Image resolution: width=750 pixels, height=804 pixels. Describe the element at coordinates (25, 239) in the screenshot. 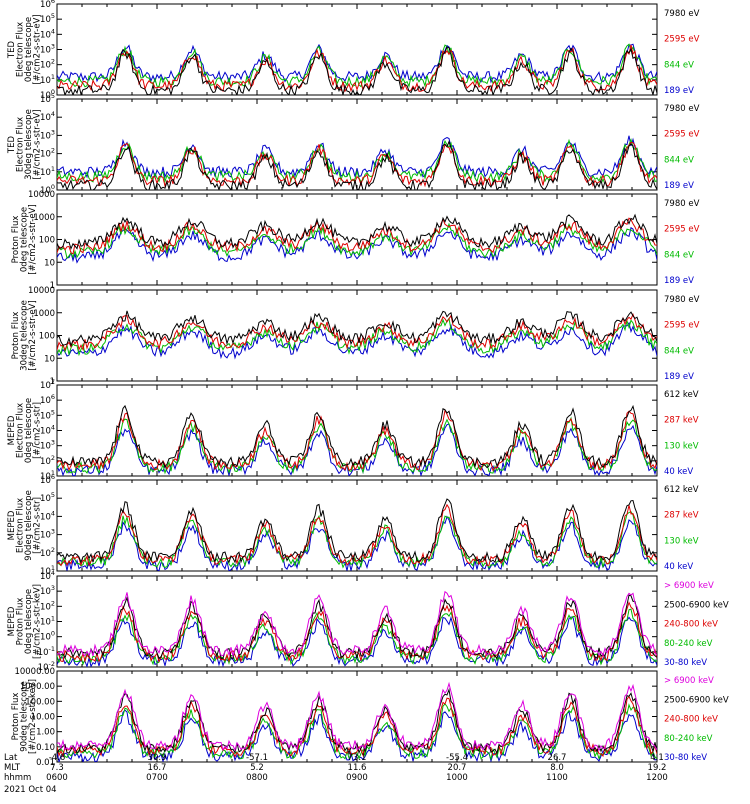

I see `y-axis-label-line: 0deg telescope` at that location.